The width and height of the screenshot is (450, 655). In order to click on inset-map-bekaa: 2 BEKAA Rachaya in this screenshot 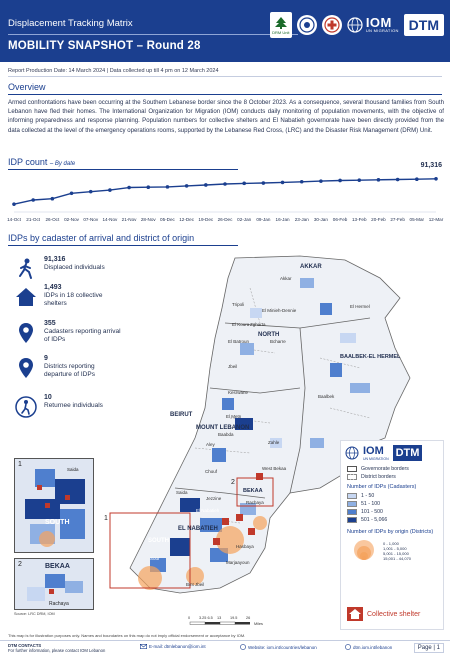, I will do `click(54, 584)`.